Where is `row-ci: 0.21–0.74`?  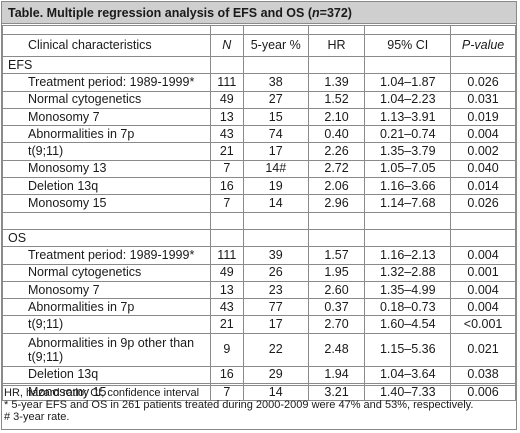 row-ci: 0.21–0.74 is located at coordinates (408, 134).